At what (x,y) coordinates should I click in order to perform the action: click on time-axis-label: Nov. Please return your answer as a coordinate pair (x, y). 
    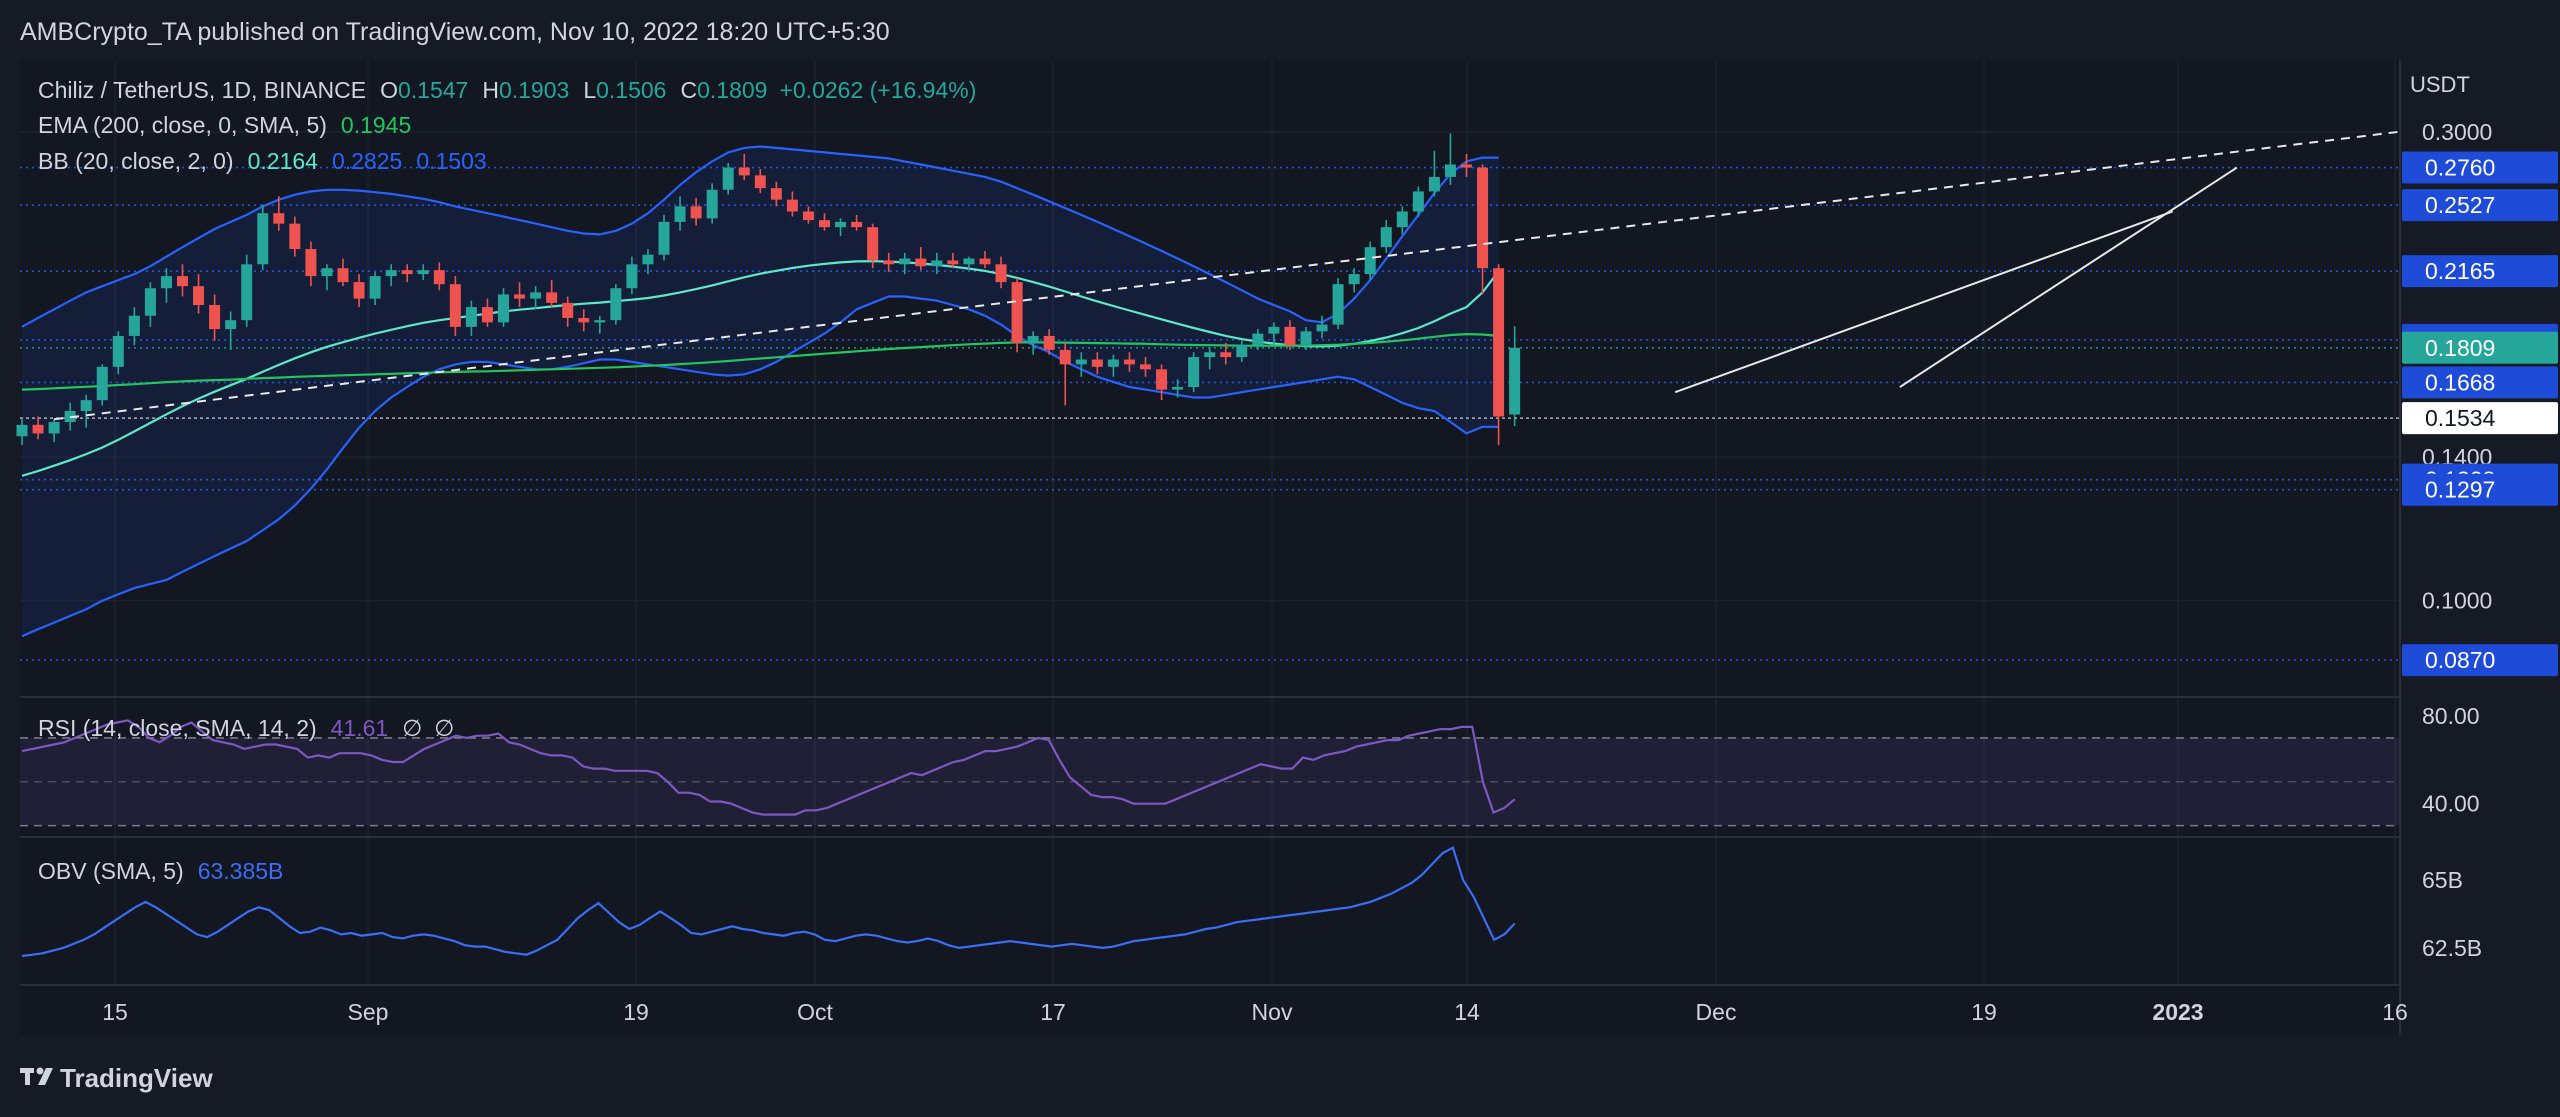
    Looking at the image, I should click on (1272, 1012).